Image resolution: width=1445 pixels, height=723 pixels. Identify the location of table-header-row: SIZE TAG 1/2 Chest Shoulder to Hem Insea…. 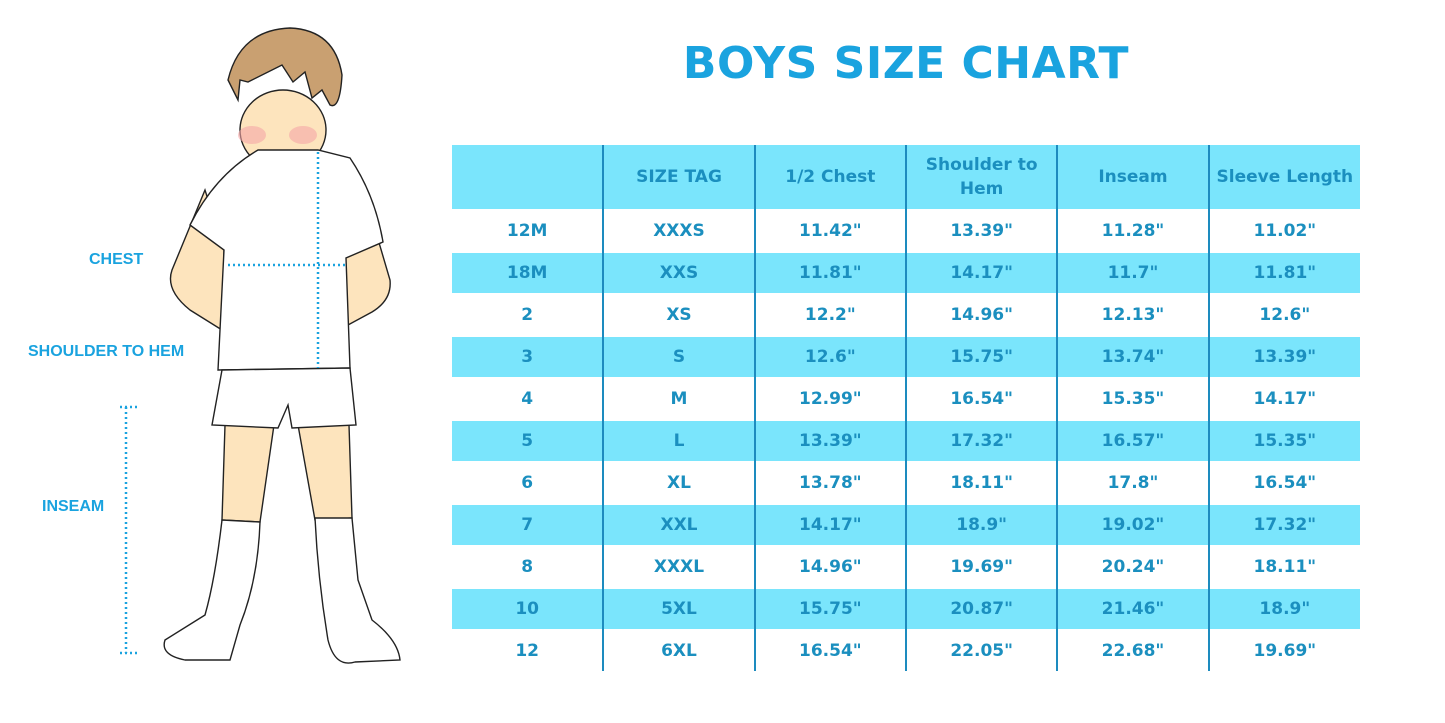
(906, 177).